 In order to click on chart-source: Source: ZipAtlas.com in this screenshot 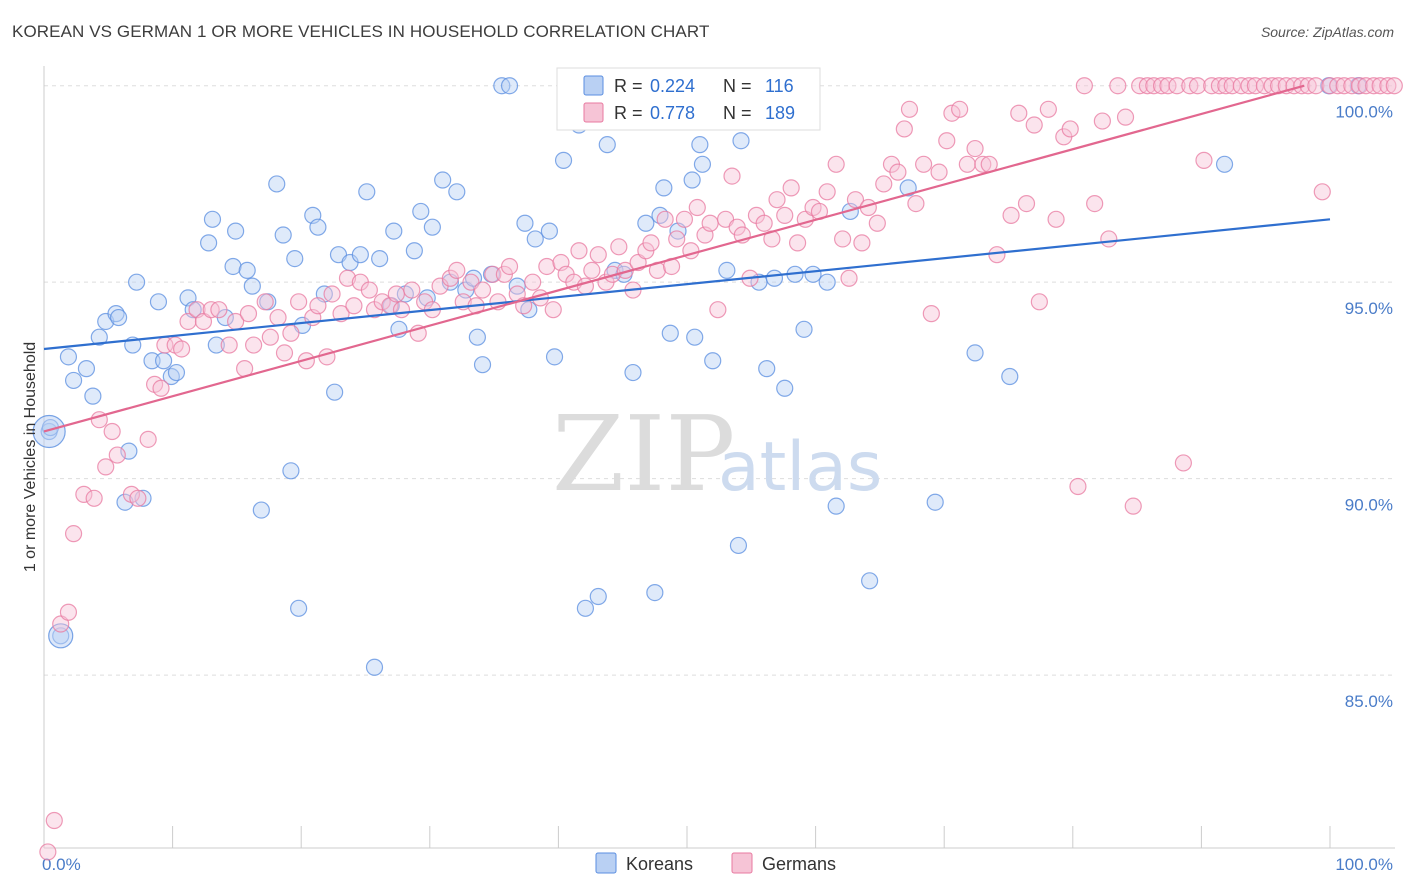, I will do `click(1327, 32)`.